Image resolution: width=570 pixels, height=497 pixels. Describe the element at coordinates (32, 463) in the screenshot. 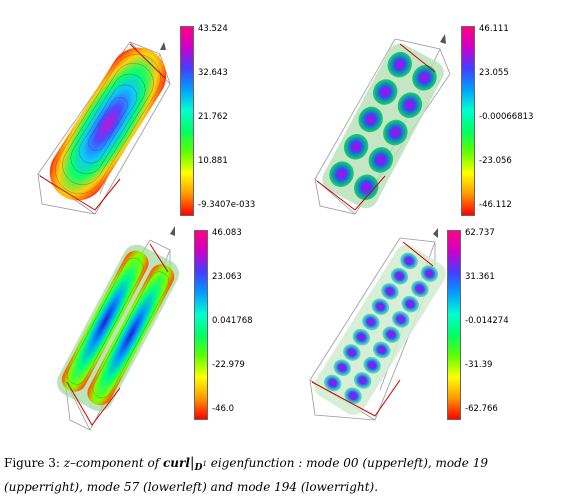

I see `figure-label: Figure 3:` at that location.